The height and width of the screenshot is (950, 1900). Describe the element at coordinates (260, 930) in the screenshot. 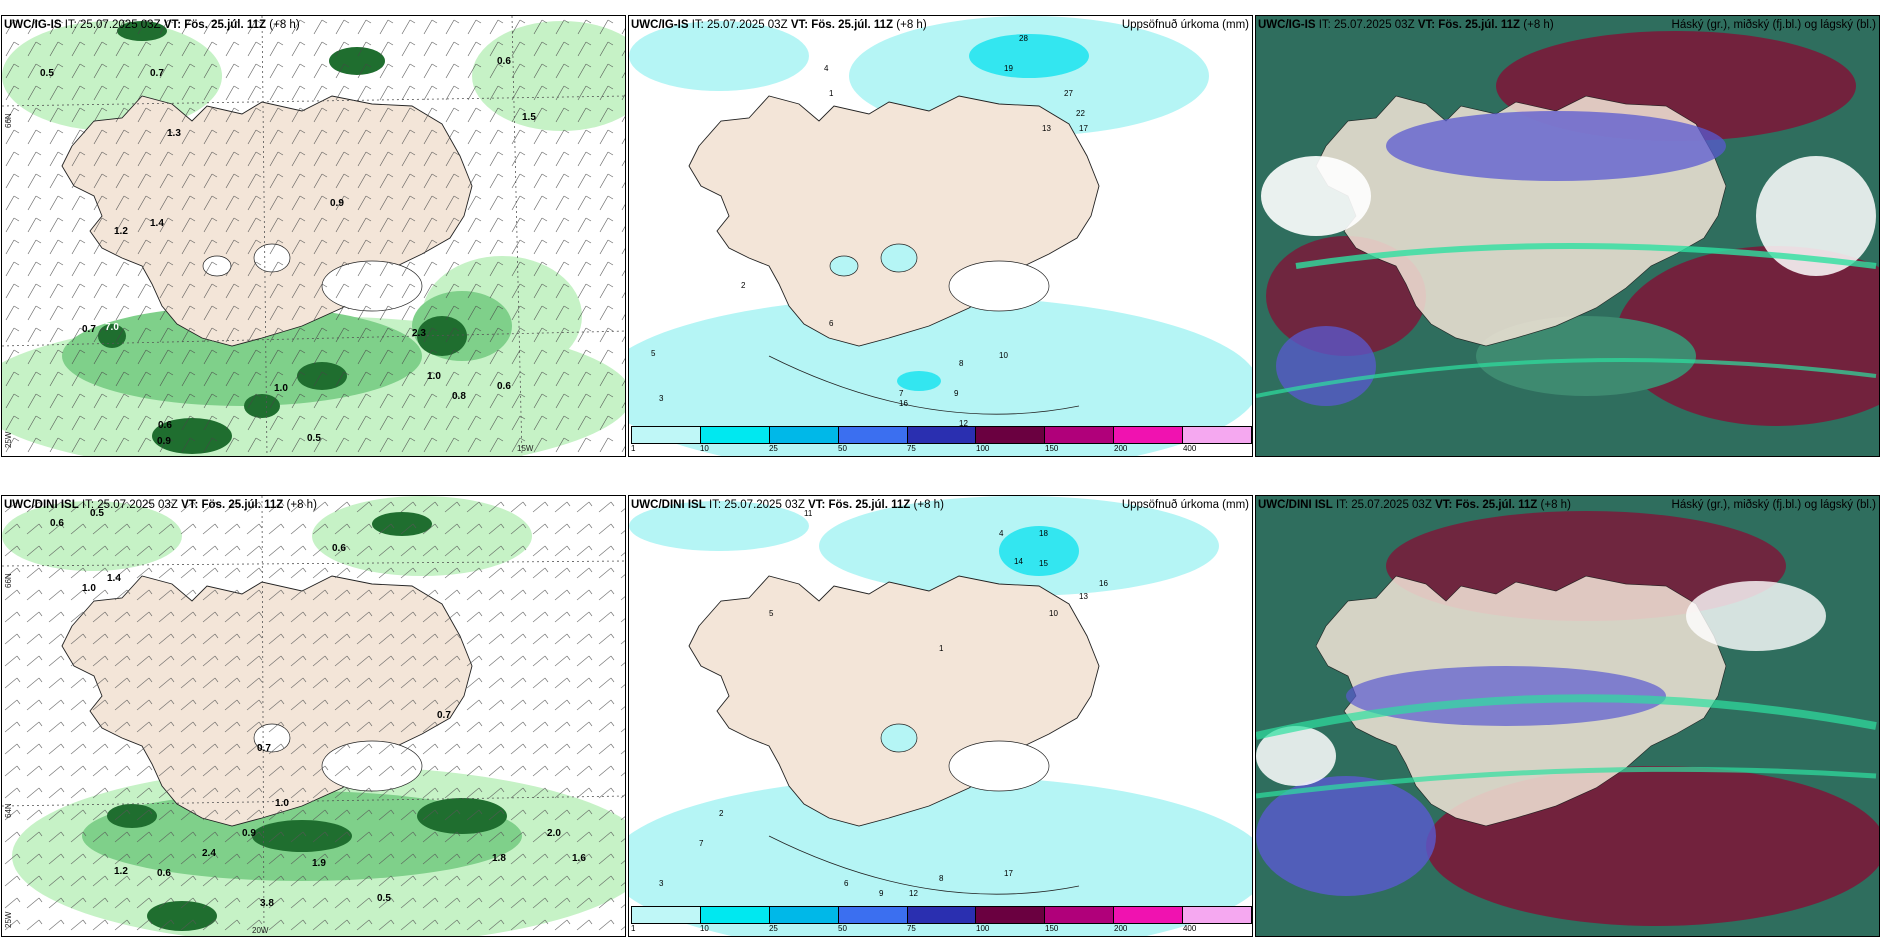

I see `lon-label: 20W` at that location.